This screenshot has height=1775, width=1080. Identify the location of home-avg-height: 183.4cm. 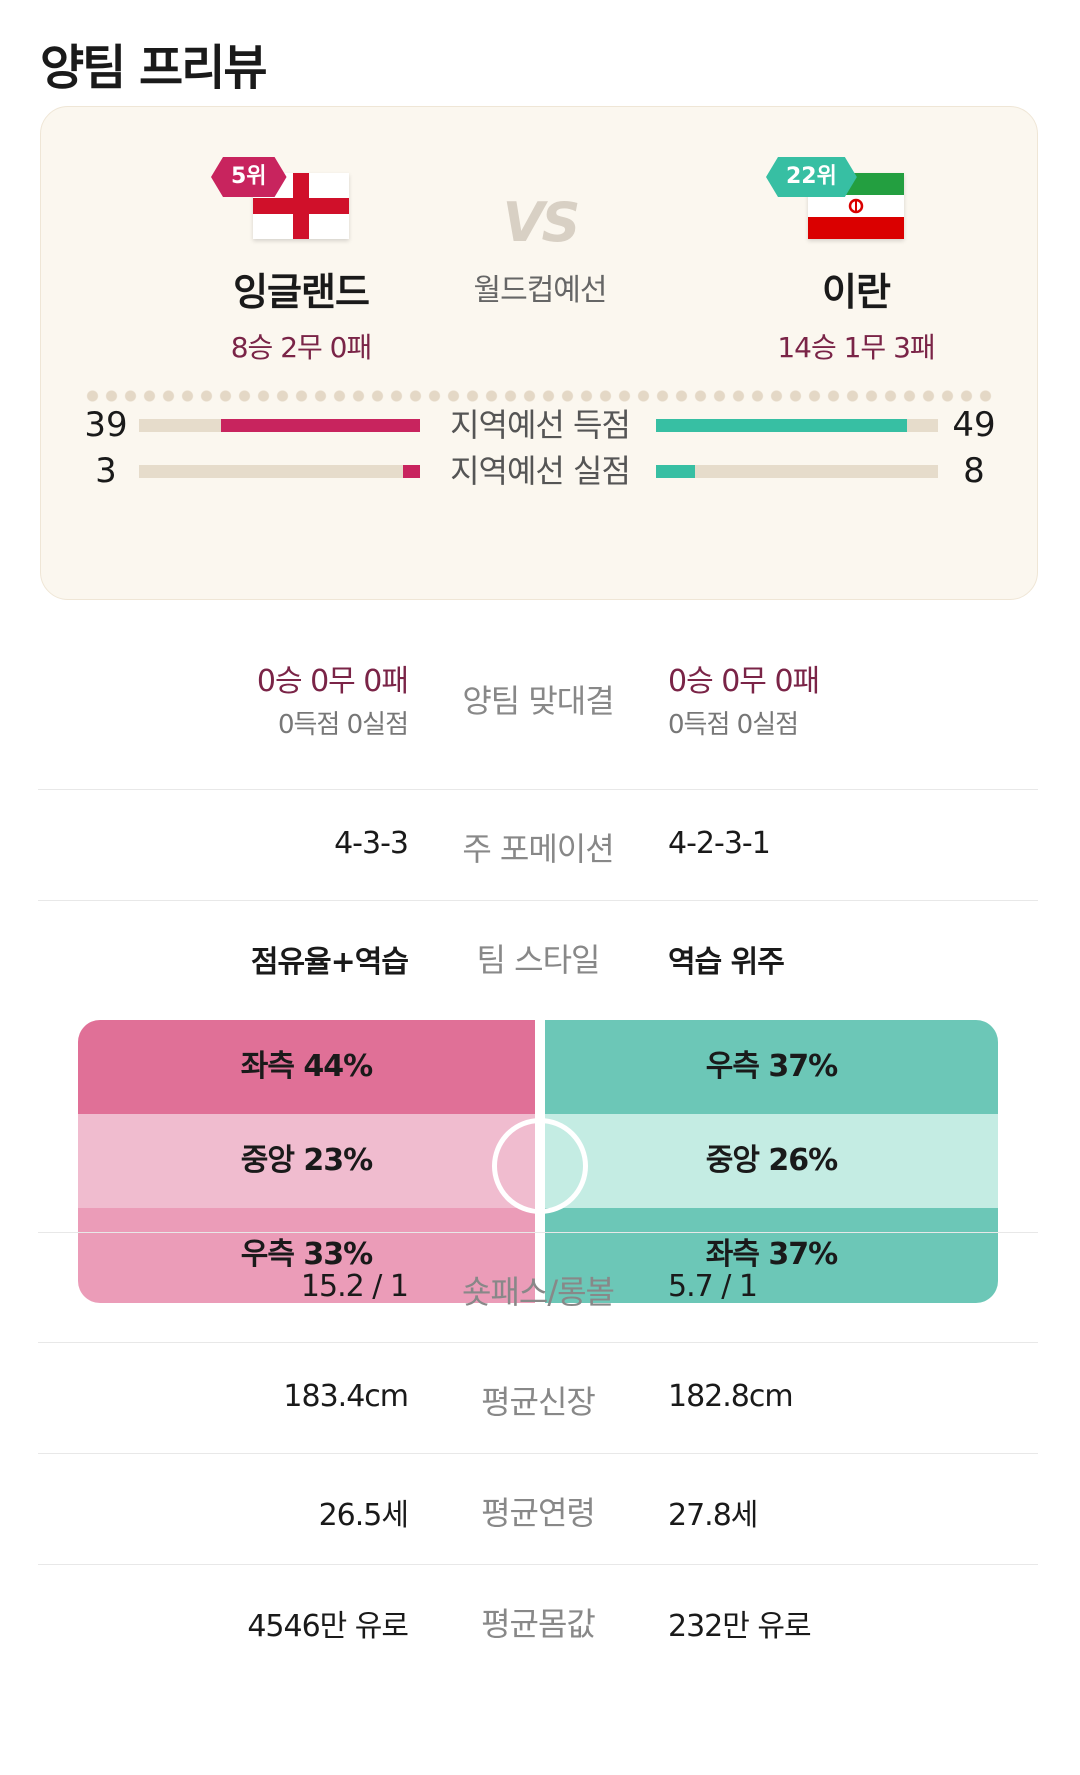
(346, 1396).